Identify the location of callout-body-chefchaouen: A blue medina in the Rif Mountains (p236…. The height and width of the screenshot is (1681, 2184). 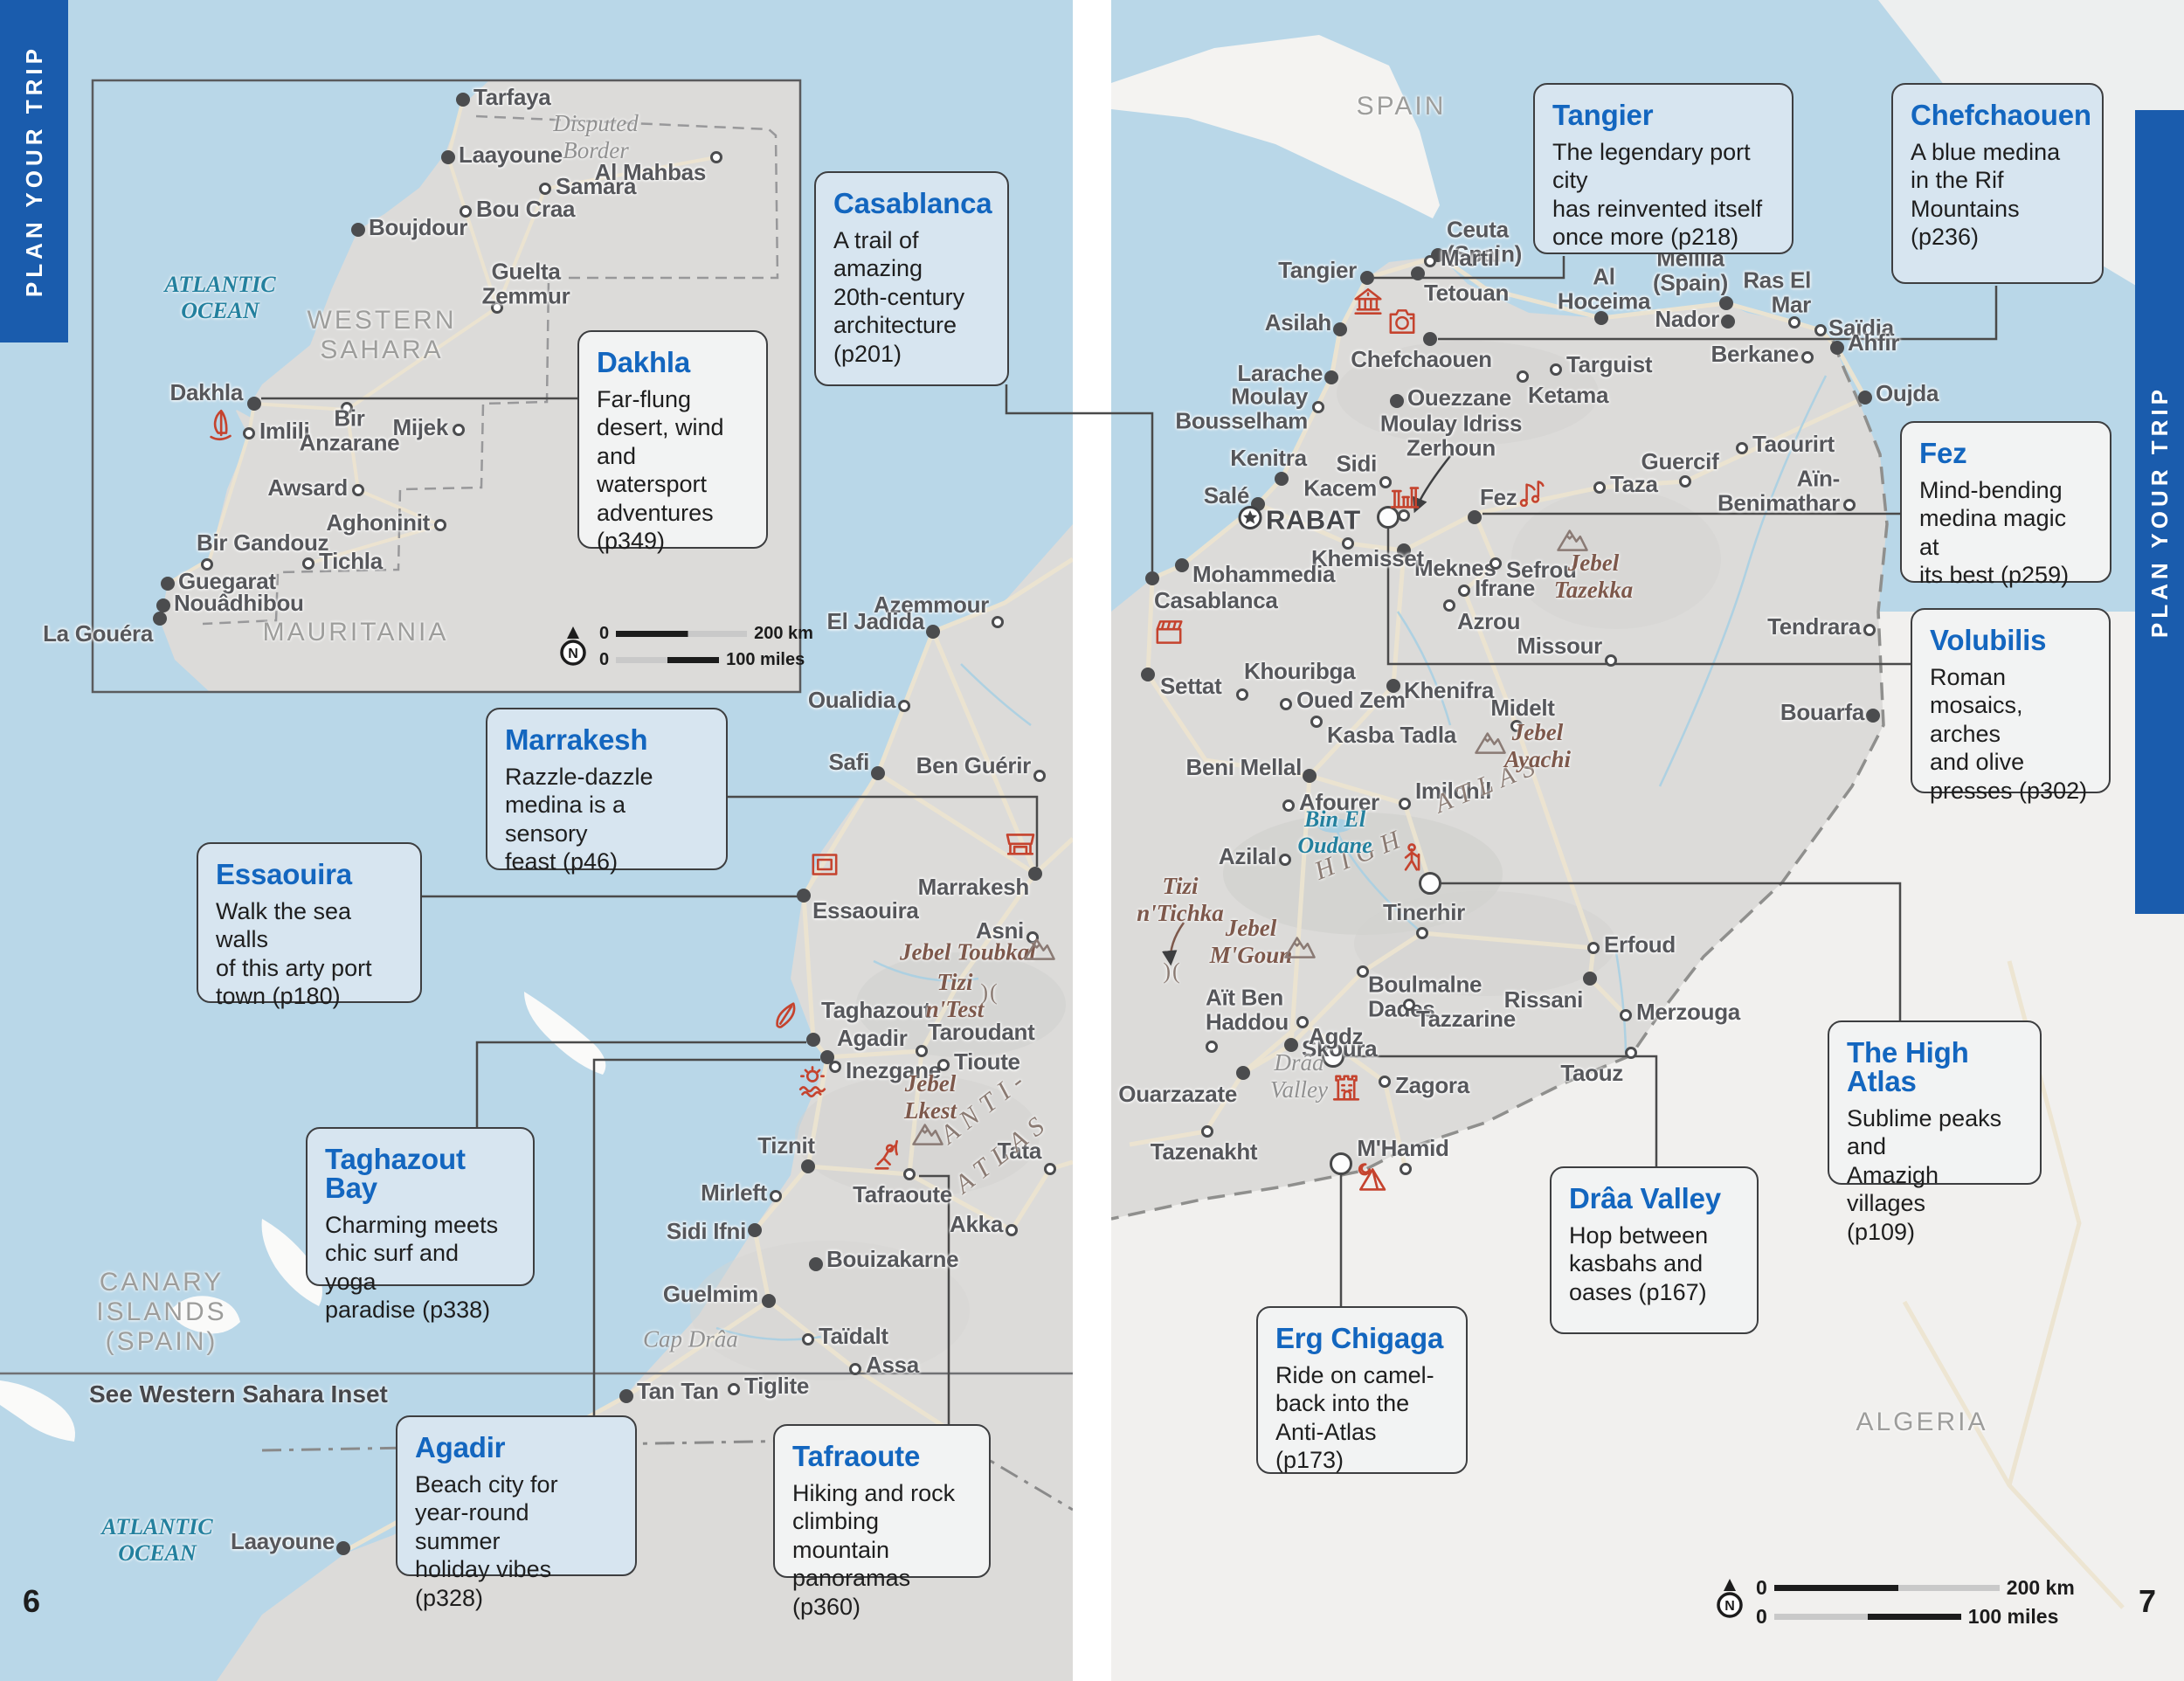
(1986, 195).